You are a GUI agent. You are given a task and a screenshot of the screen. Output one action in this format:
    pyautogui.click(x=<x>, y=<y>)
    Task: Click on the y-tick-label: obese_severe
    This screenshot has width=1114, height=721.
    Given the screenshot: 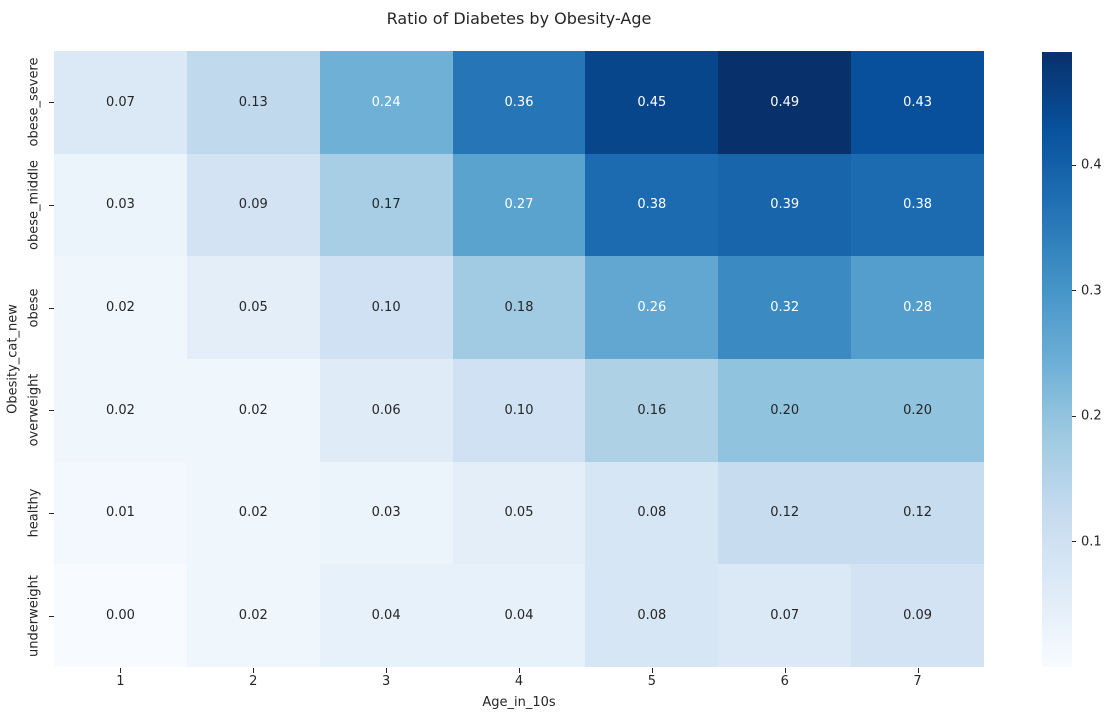 What is the action you would take?
    pyautogui.click(x=34, y=102)
    